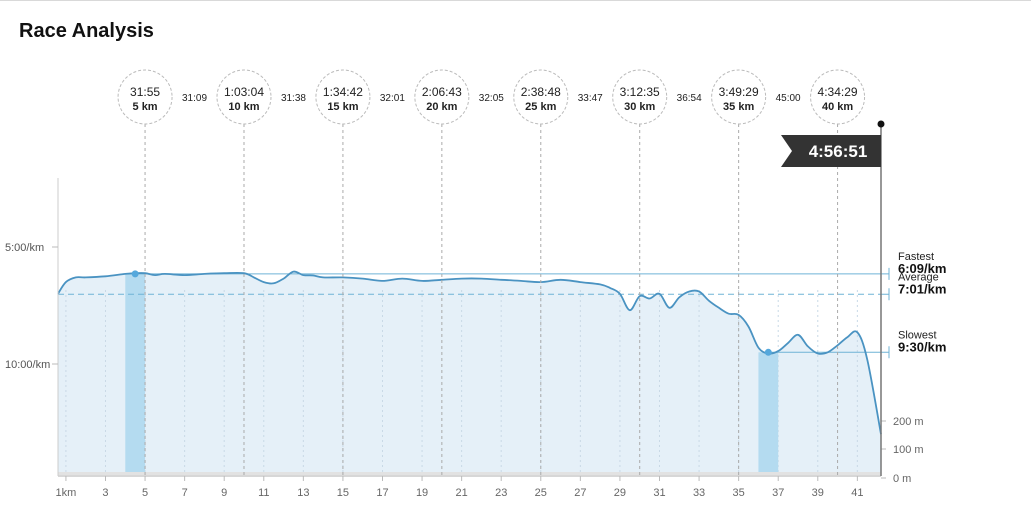 This screenshot has height=530, width=1031. Describe the element at coordinates (442, 92) in the screenshot. I see `checkpoint-time: 2:06:43` at that location.